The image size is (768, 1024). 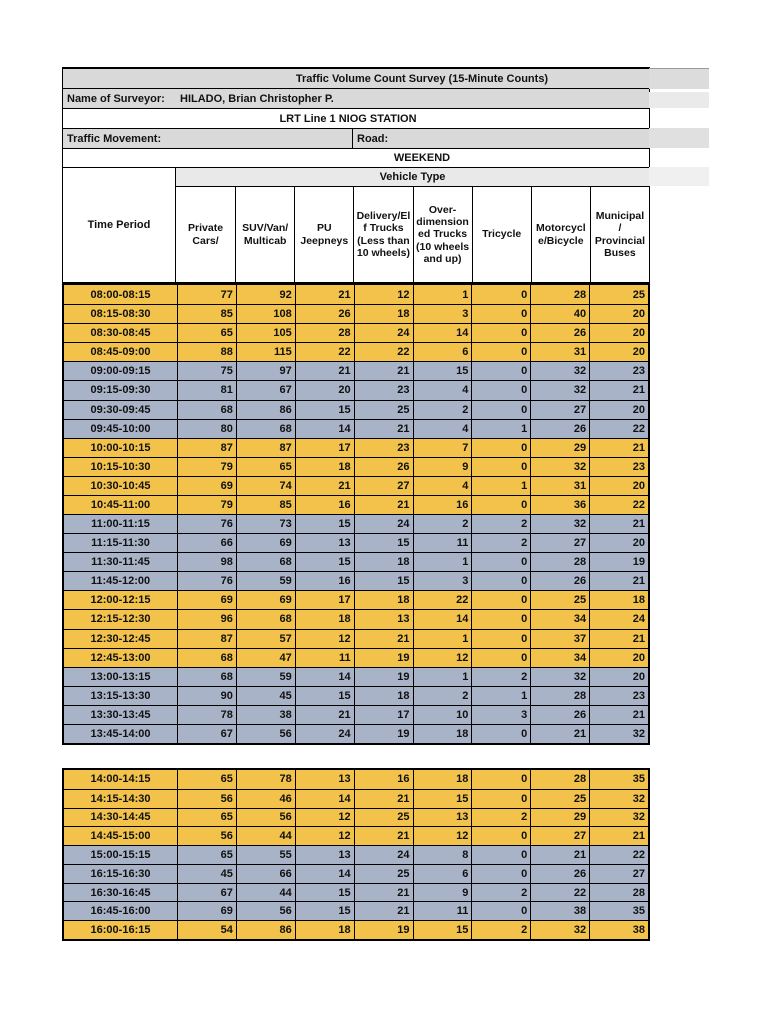 What do you see at coordinates (442, 911) in the screenshot?
I see `count-cell: 11` at bounding box center [442, 911].